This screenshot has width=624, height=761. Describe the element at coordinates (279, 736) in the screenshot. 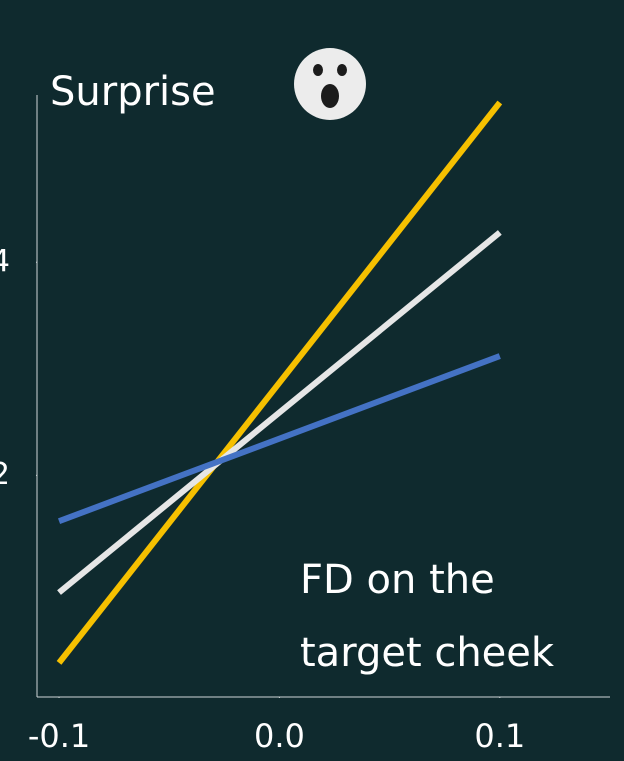

I see `x-tick-label: 0.0` at that location.